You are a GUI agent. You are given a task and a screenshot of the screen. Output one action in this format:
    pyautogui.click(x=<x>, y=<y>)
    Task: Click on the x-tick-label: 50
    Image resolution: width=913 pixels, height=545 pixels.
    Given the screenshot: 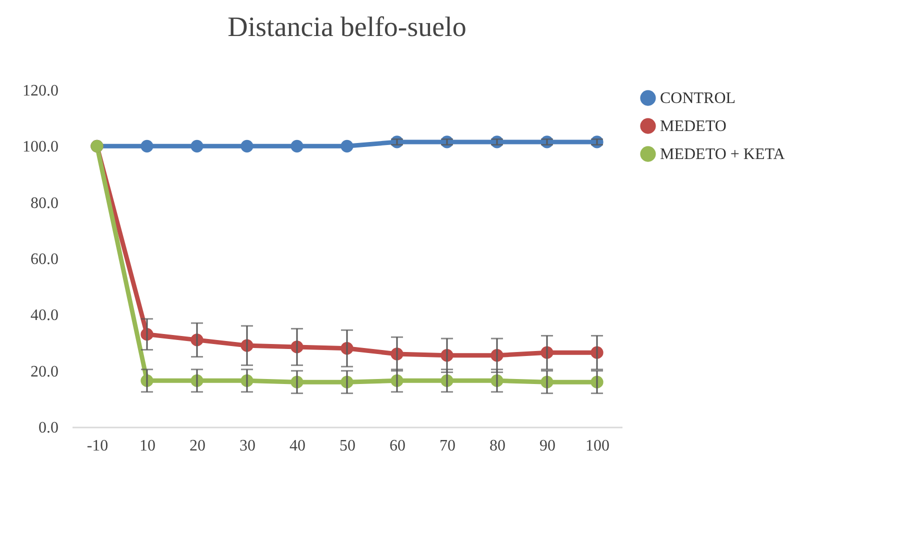 What is the action you would take?
    pyautogui.click(x=348, y=446)
    